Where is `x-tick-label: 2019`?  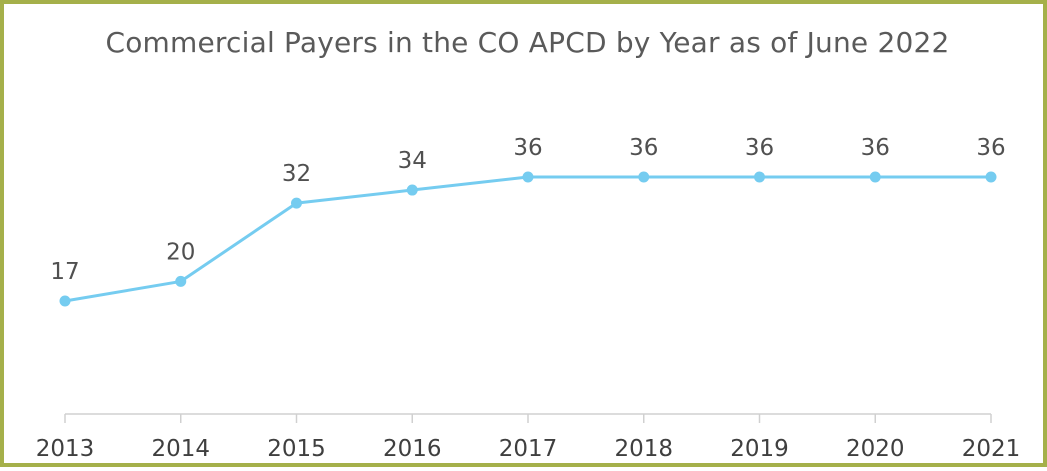
x-tick-label: 2019 is located at coordinates (759, 449).